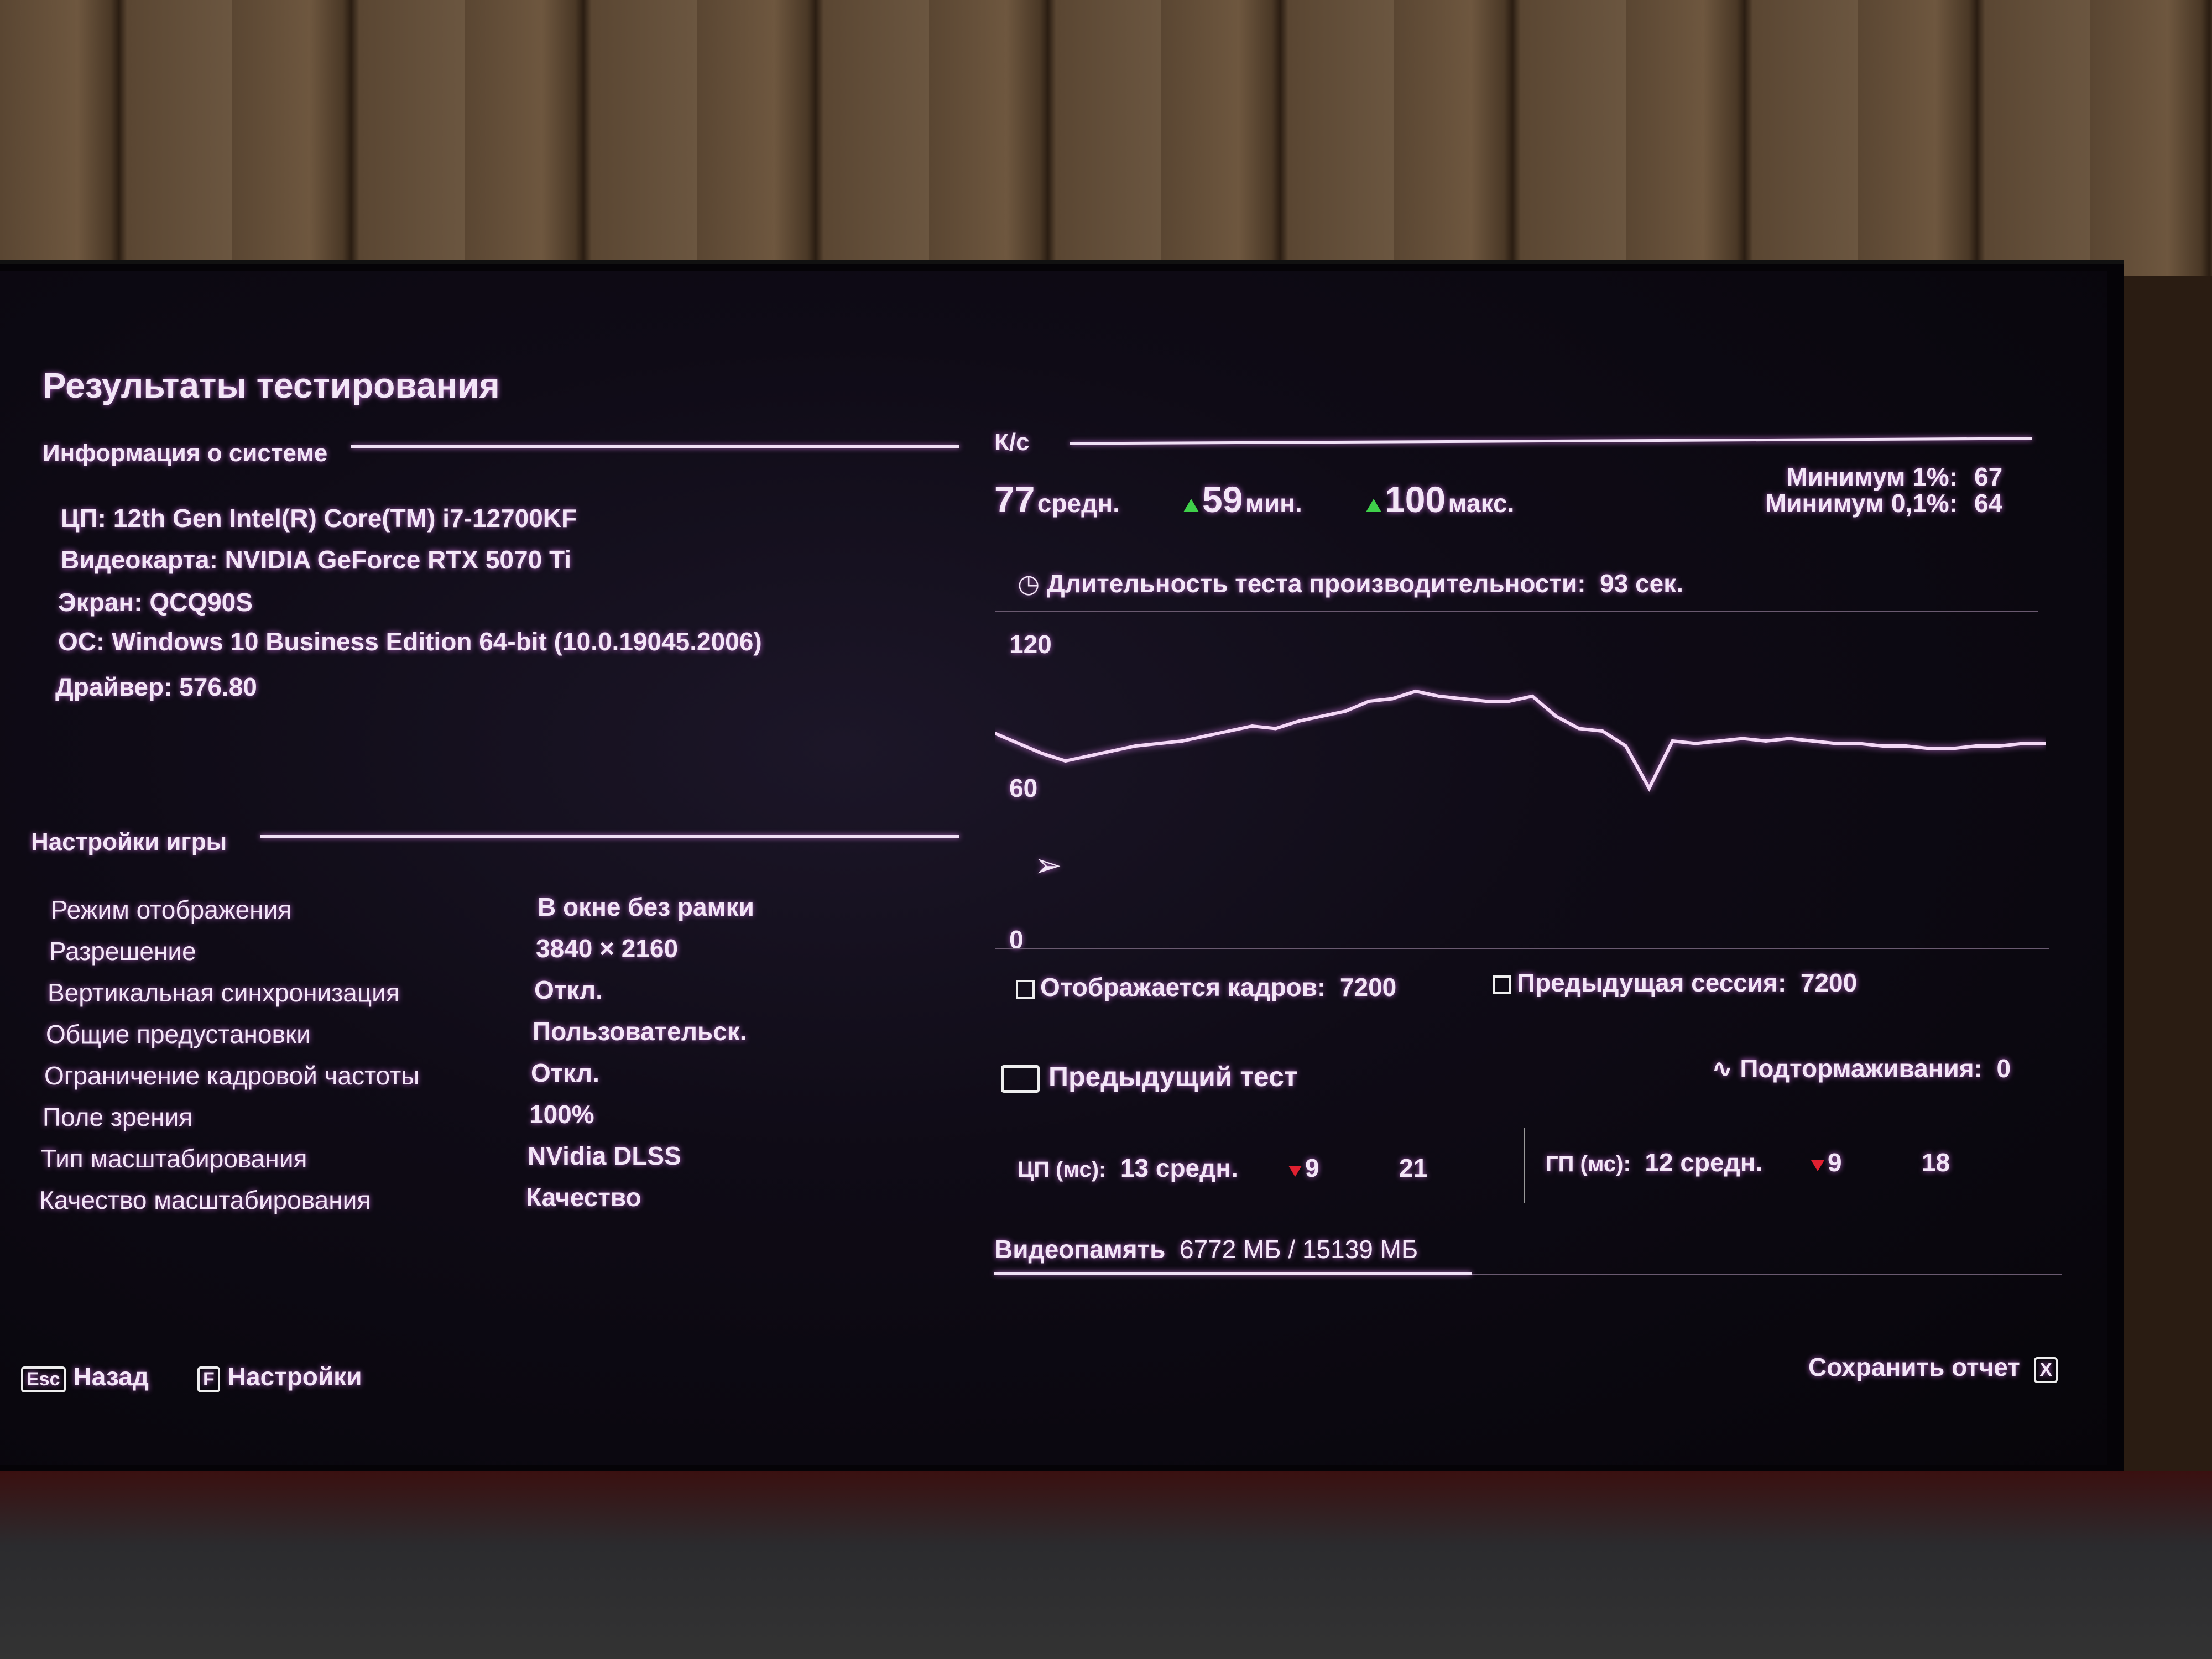  Describe the element at coordinates (1134, 1168) in the screenshot. I see `cpu-avg: 13` at that location.